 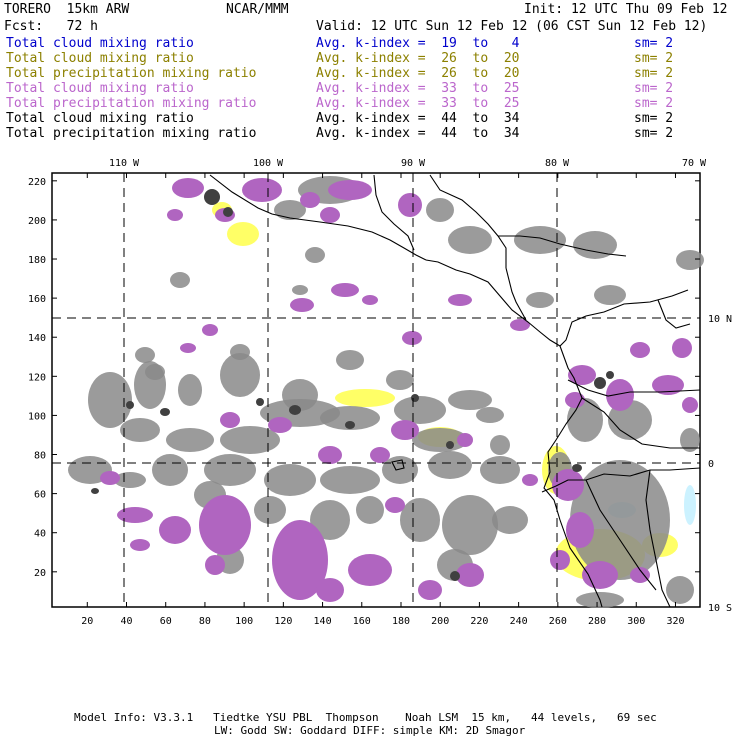 What do you see at coordinates (268, 163) in the screenshot?
I see `longitude-label: 100 W` at bounding box center [268, 163].